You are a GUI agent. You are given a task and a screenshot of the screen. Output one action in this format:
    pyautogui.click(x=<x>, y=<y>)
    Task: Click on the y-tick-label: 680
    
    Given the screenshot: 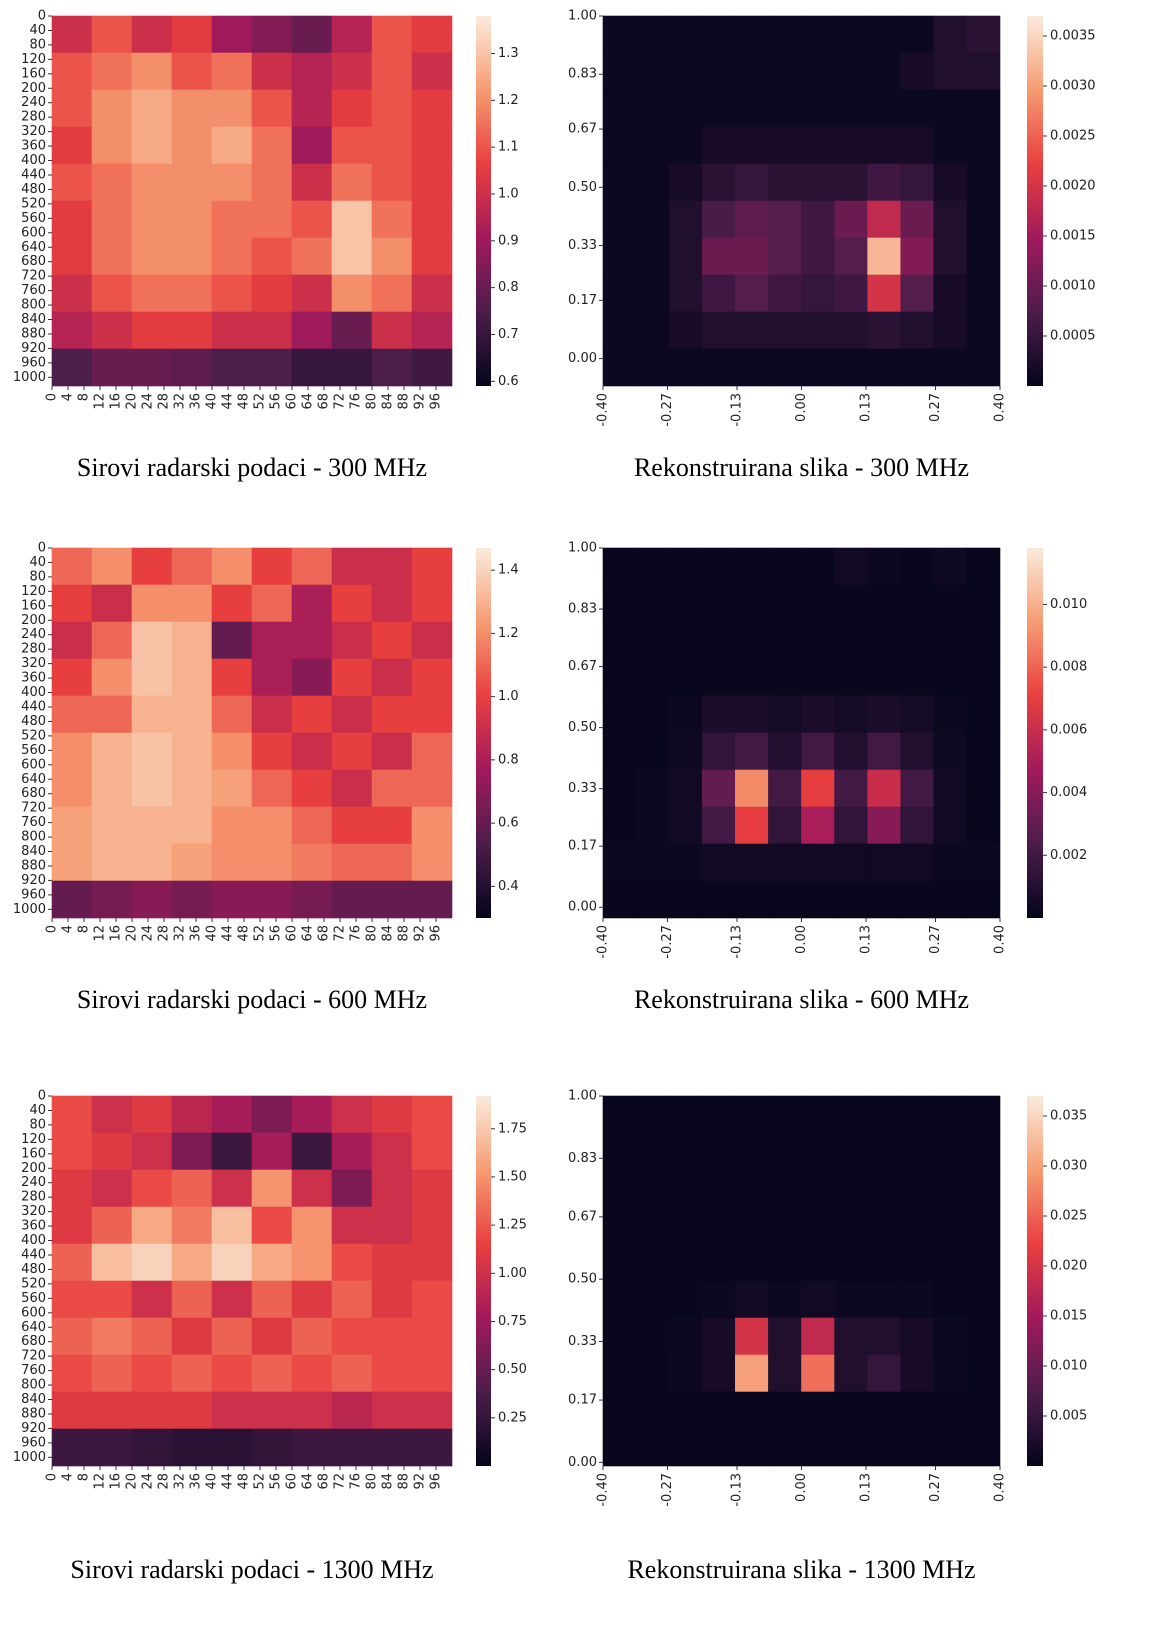 What is the action you would take?
    pyautogui.click(x=33, y=261)
    